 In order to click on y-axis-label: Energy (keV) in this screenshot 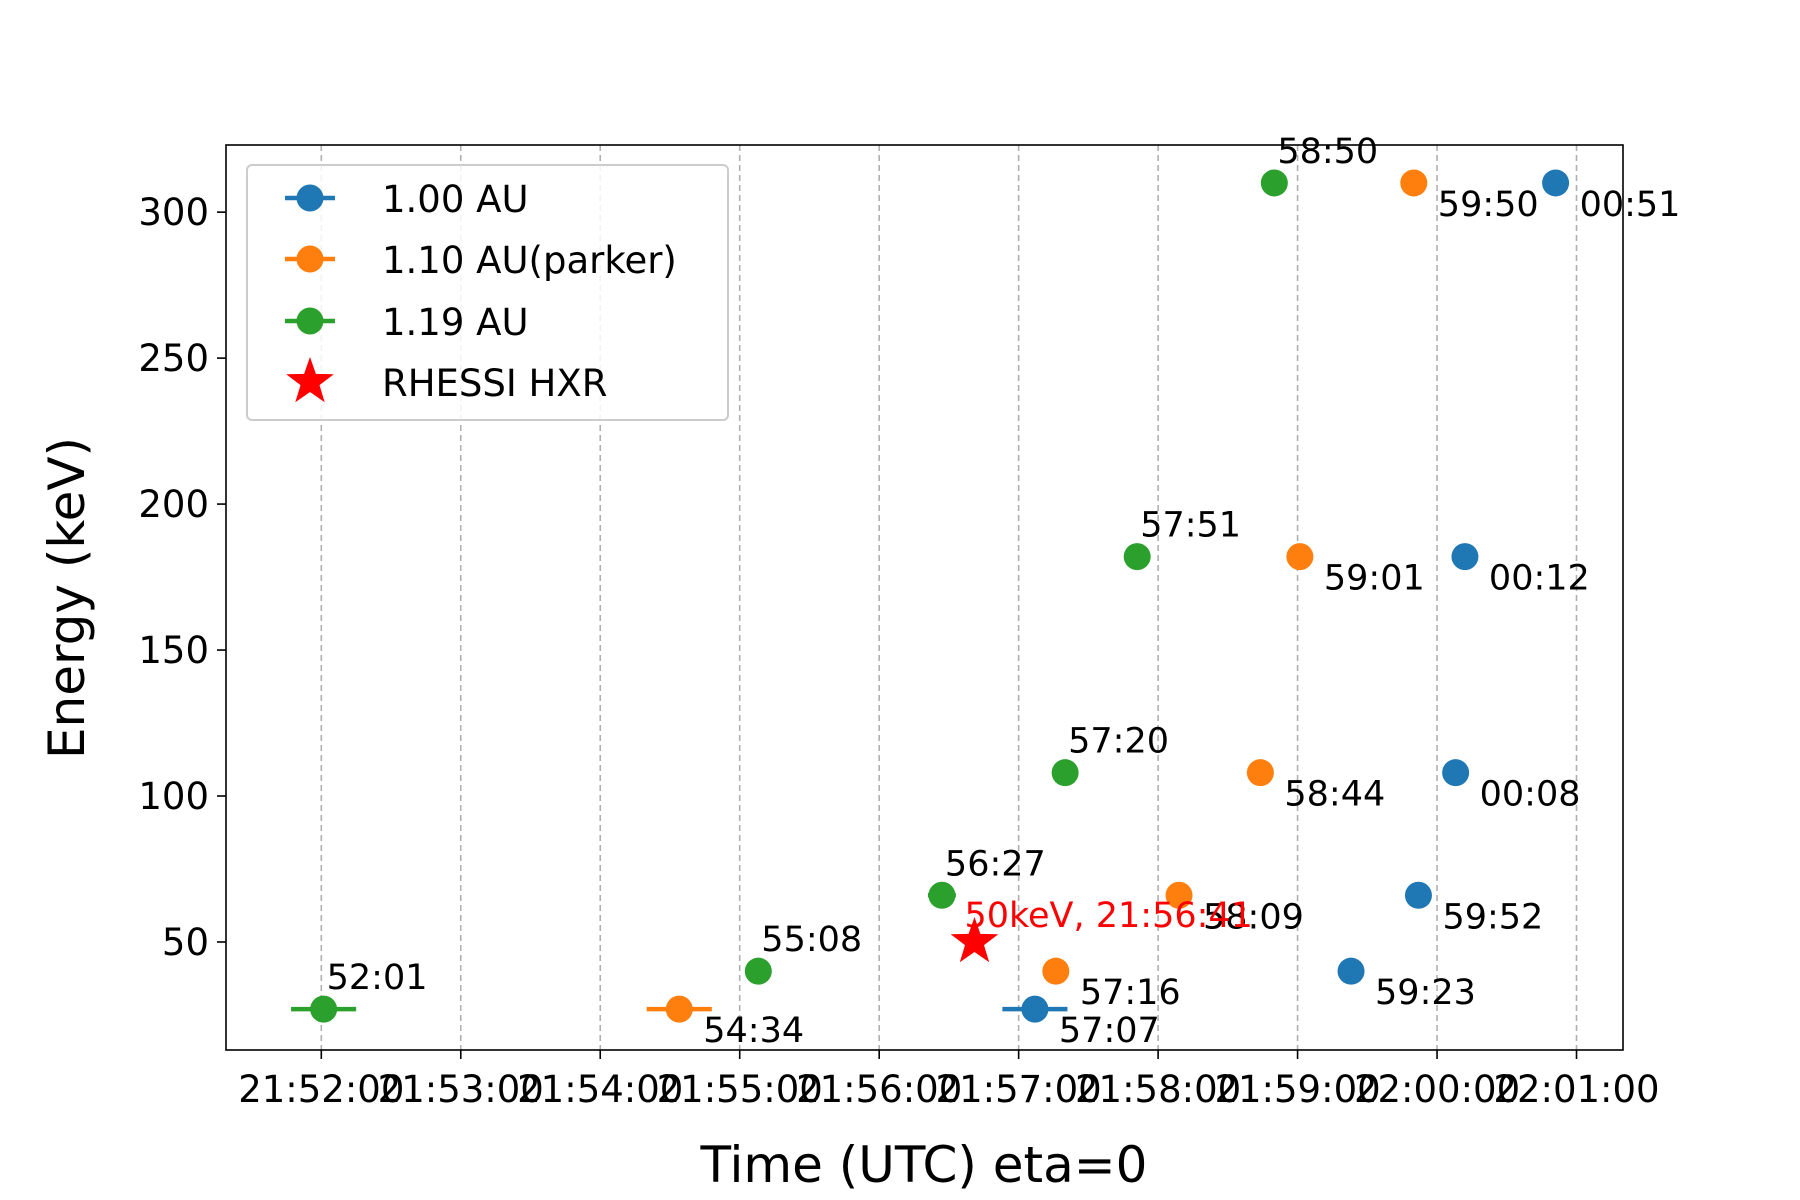, I will do `click(67, 598)`.